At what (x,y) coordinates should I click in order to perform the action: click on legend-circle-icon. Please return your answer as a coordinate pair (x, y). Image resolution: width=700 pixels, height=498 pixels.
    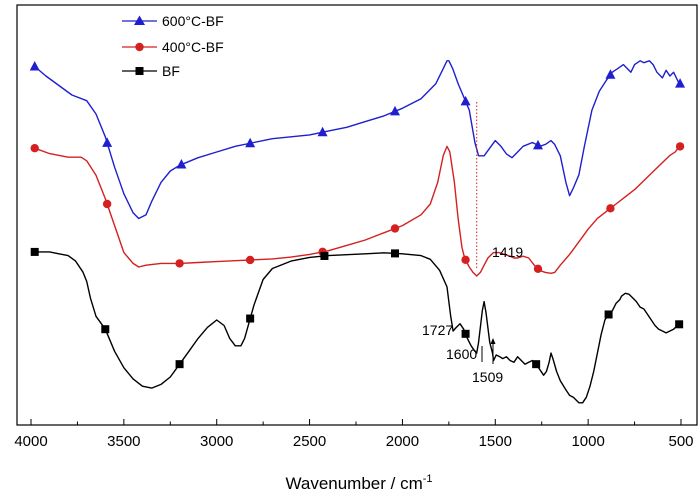
    Looking at the image, I should click on (139, 47).